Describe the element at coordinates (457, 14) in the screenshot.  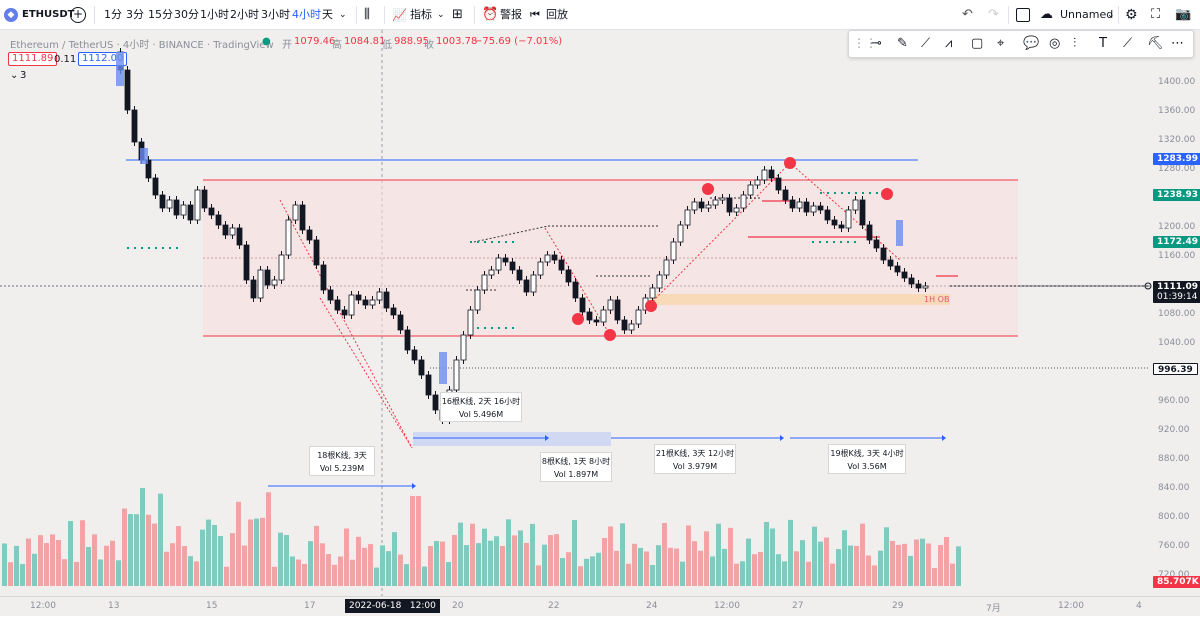
I see `templates-grid-icon: ⊞` at that location.